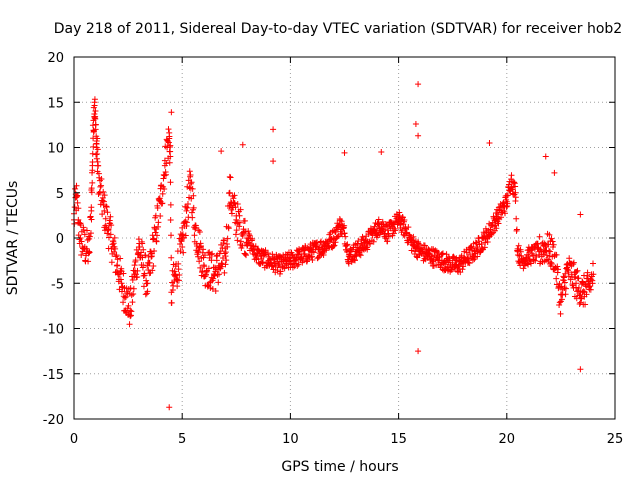  Describe the element at coordinates (55, 149) in the screenshot. I see `y-tick-label: 10` at that location.